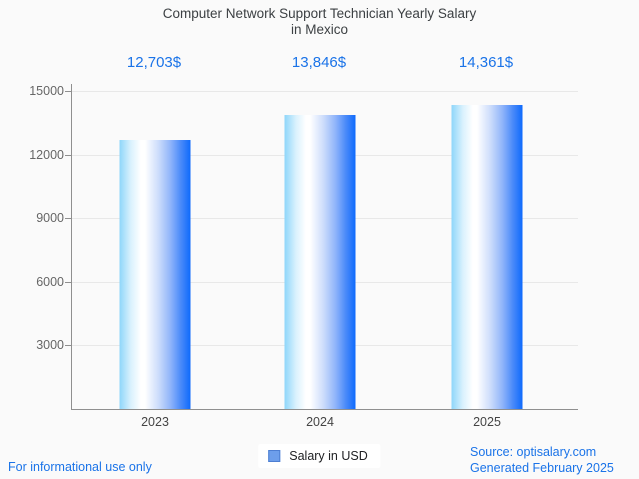 The height and width of the screenshot is (479, 639). Describe the element at coordinates (50, 218) in the screenshot. I see `y-tick-label-9000: 9000` at that location.